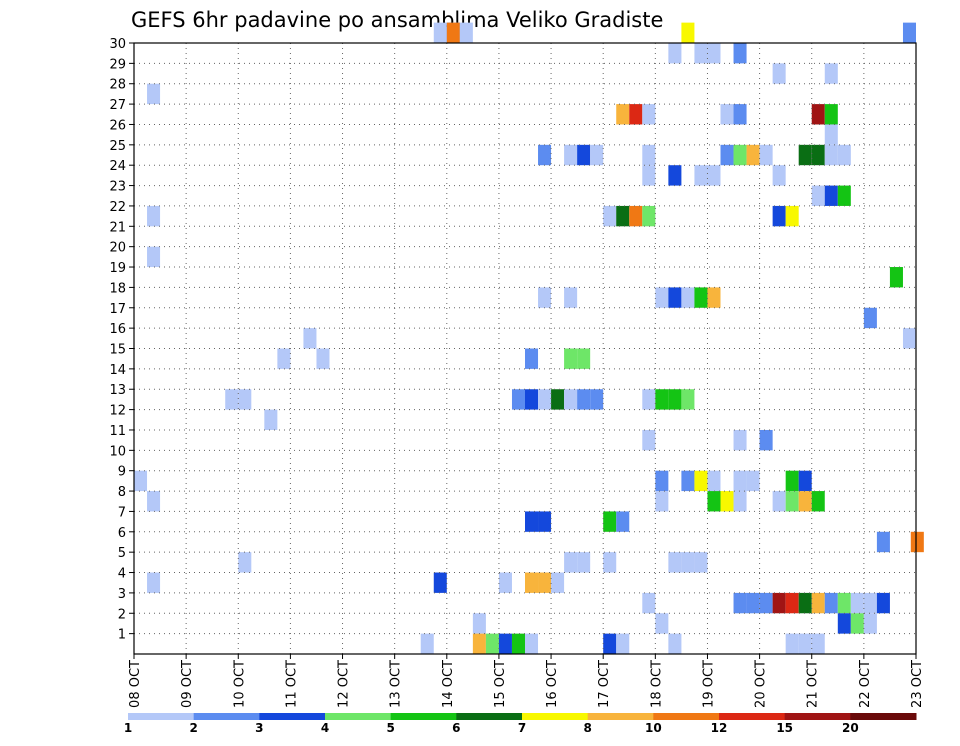  I want to click on x-tick-label: 13 OCT, so click(396, 684).